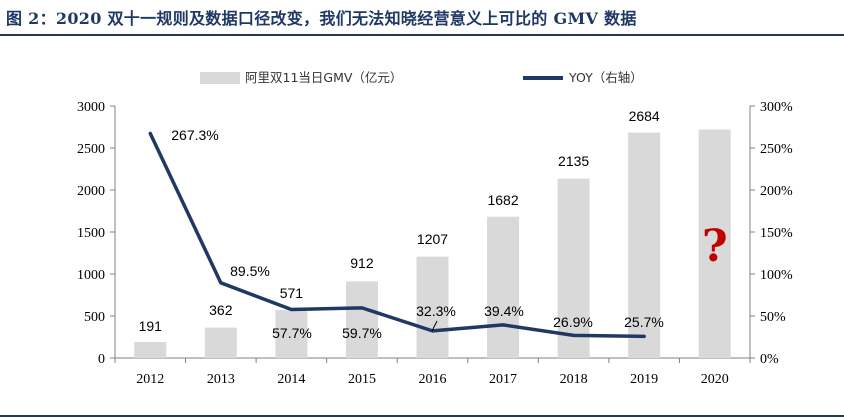 The image size is (844, 419). I want to click on x-tick-label: 2014, so click(291, 379).